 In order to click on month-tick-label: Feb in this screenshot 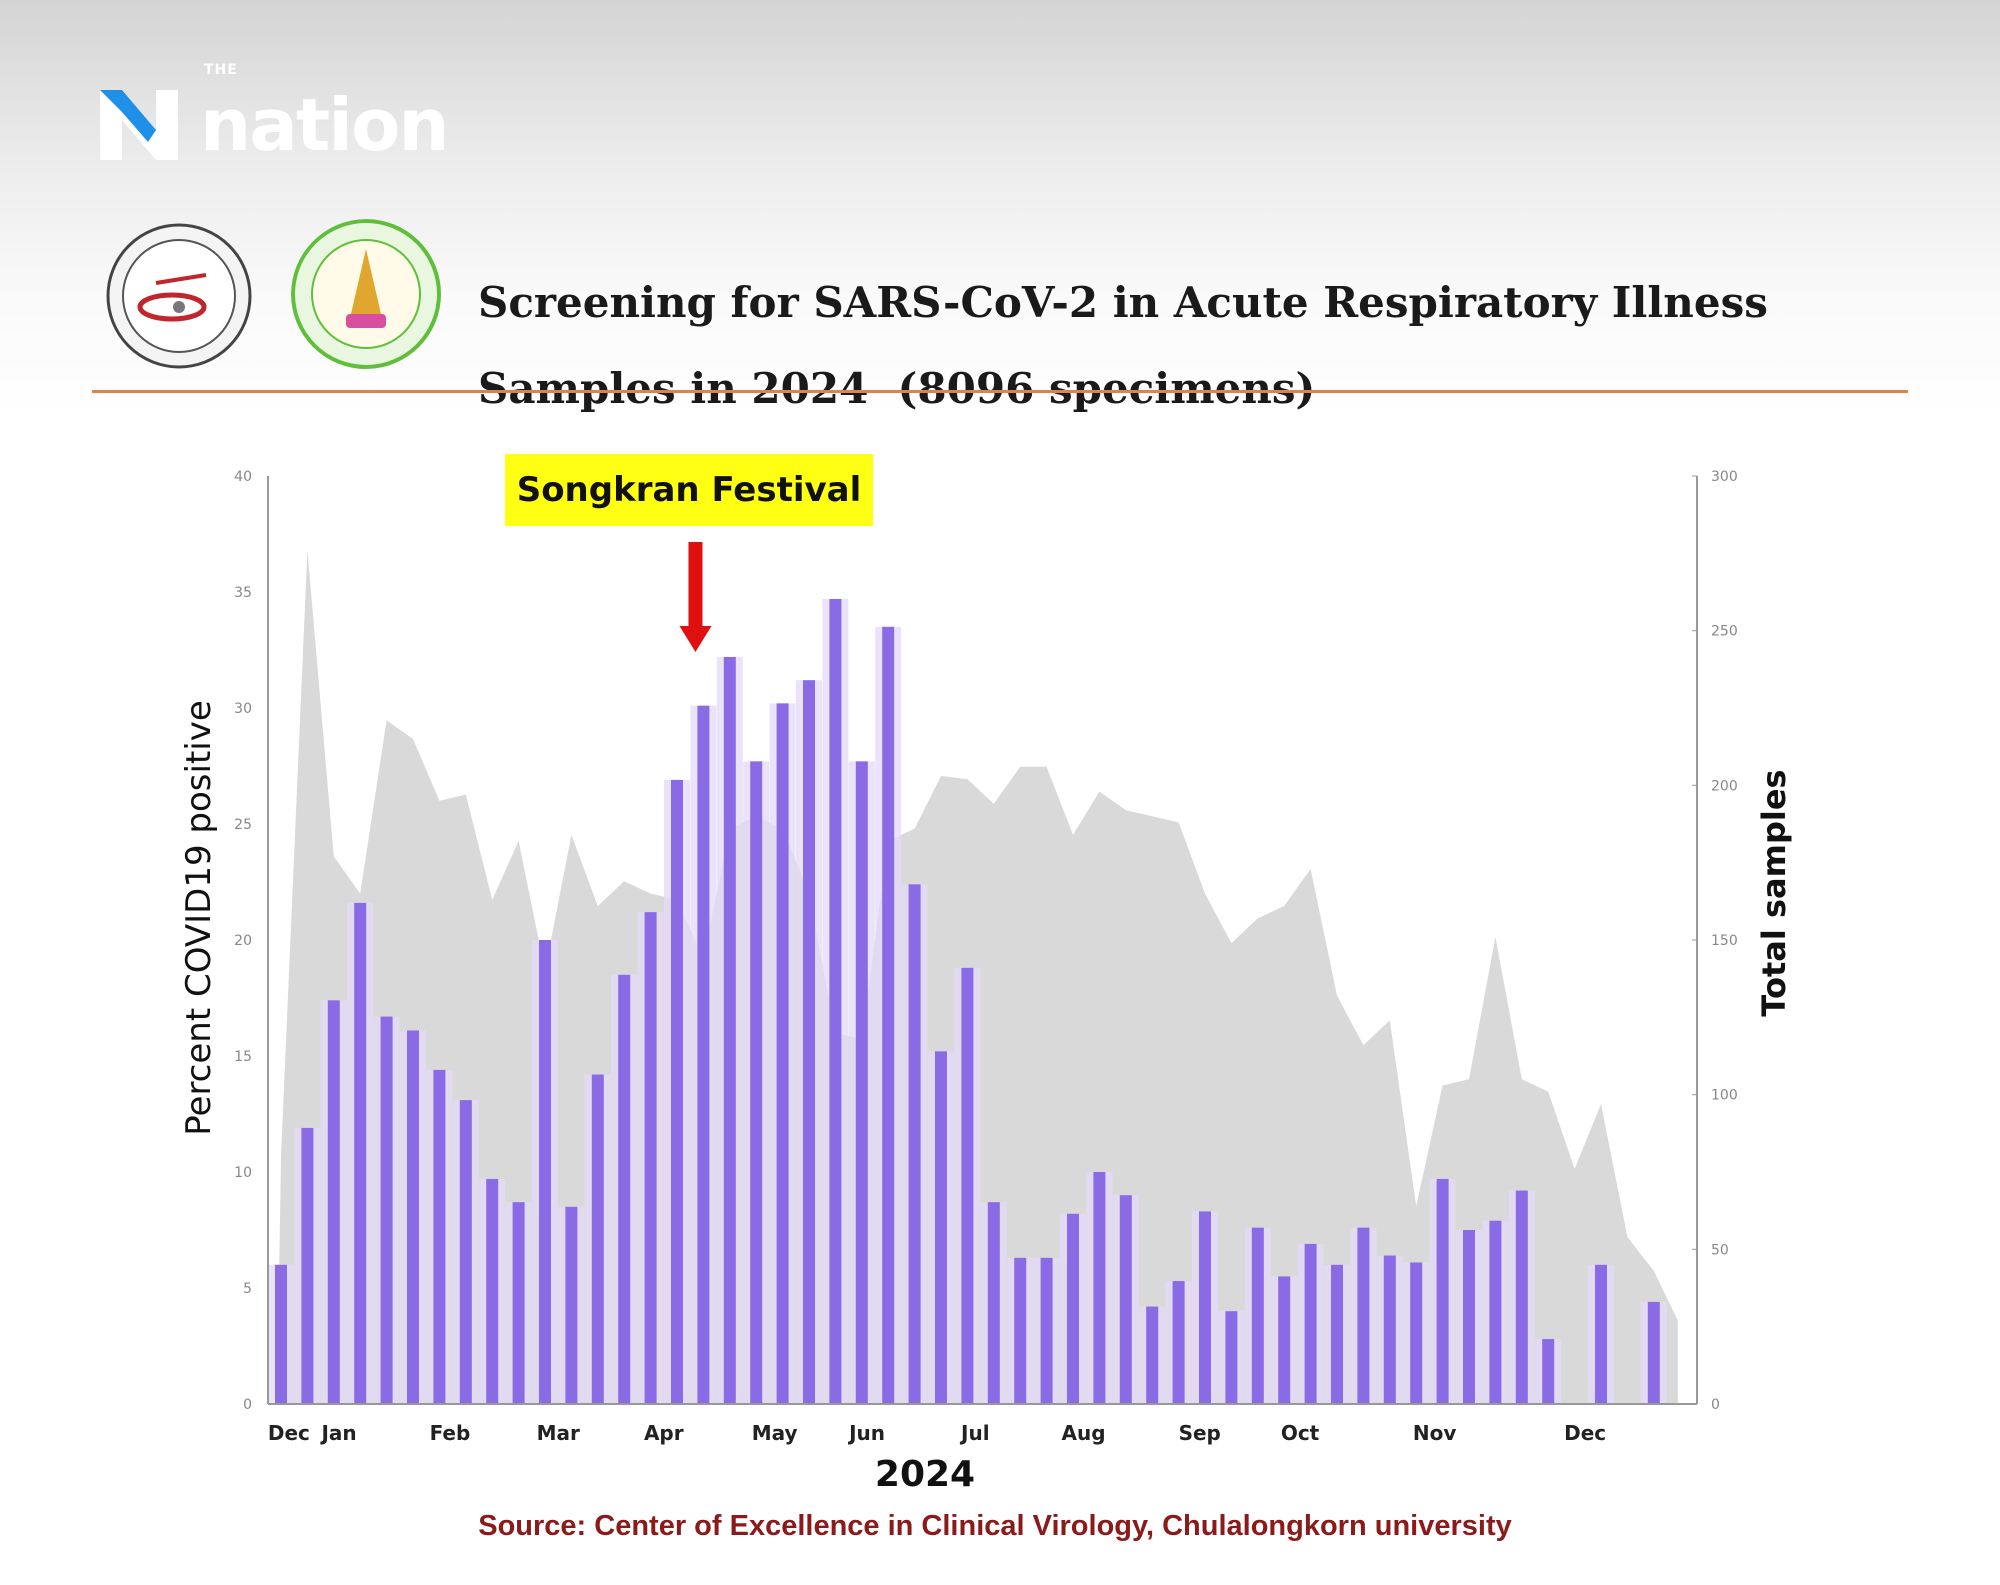, I will do `click(450, 1433)`.